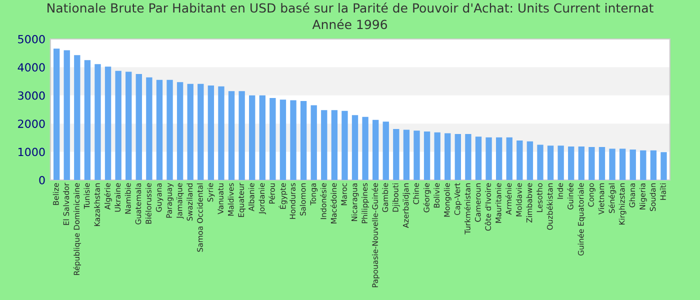  I want to click on y-tick-label: 0, so click(42, 180).